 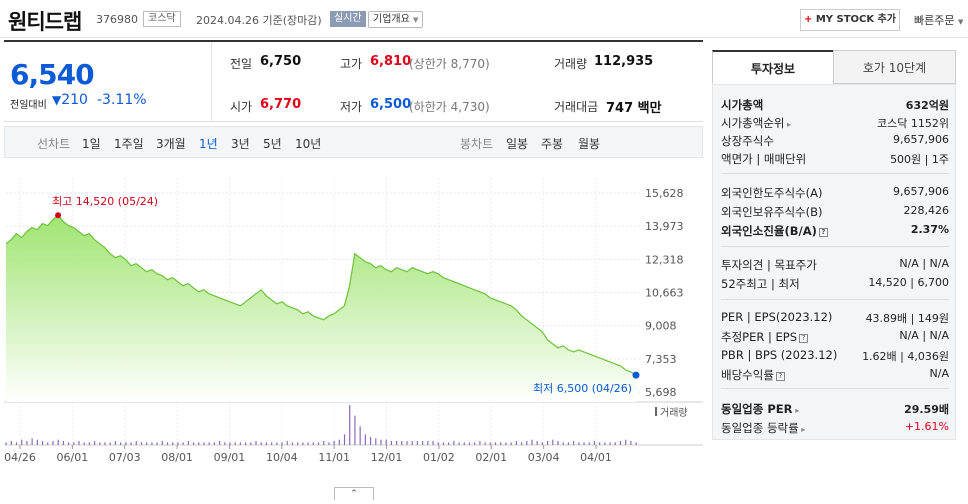 I want to click on info-key: 시가총액순위 ▸, so click(x=756, y=123).